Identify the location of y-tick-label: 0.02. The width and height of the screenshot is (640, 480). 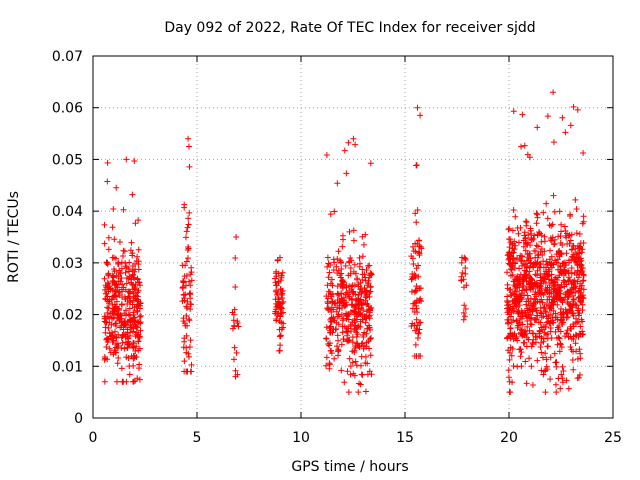
(67, 316).